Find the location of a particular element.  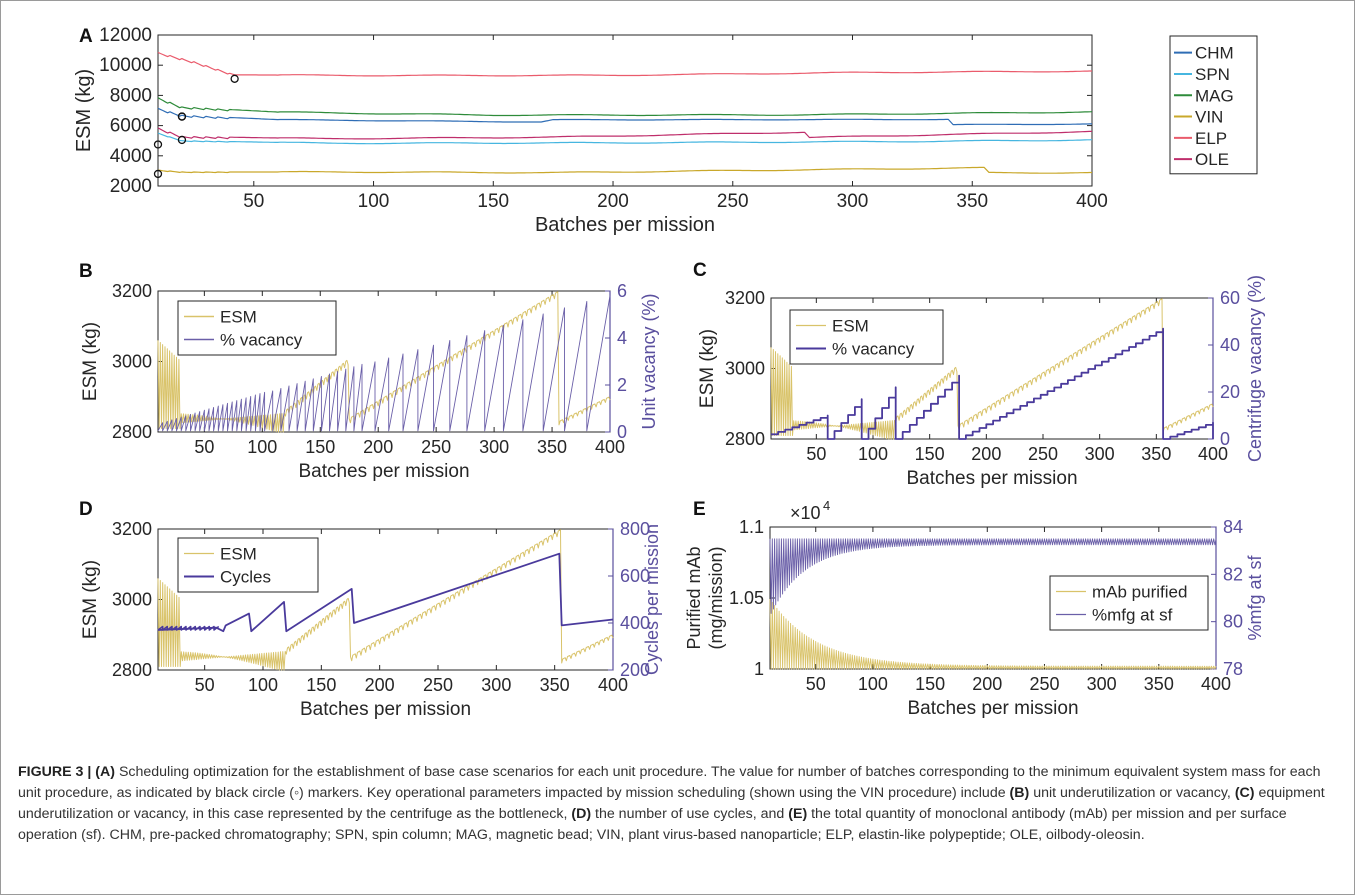

y2-tick-label-c: 0 is located at coordinates (1225, 439).